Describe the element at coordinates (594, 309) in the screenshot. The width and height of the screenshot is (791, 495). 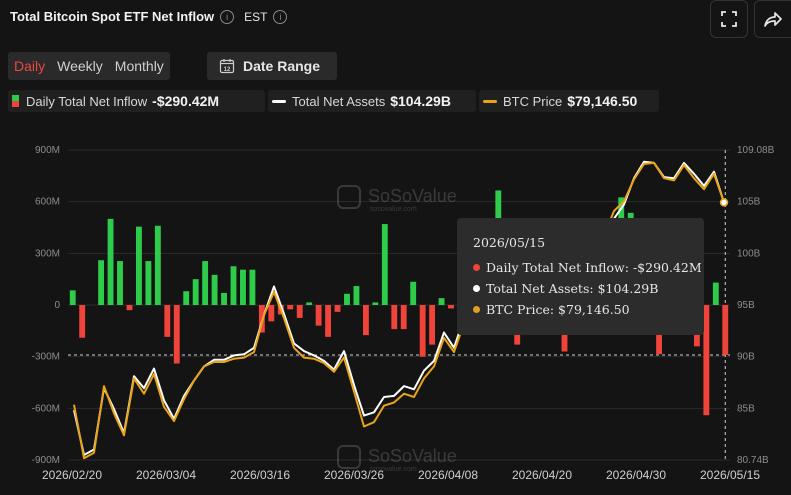
I see `tooltip-value: $79,146.50` at that location.